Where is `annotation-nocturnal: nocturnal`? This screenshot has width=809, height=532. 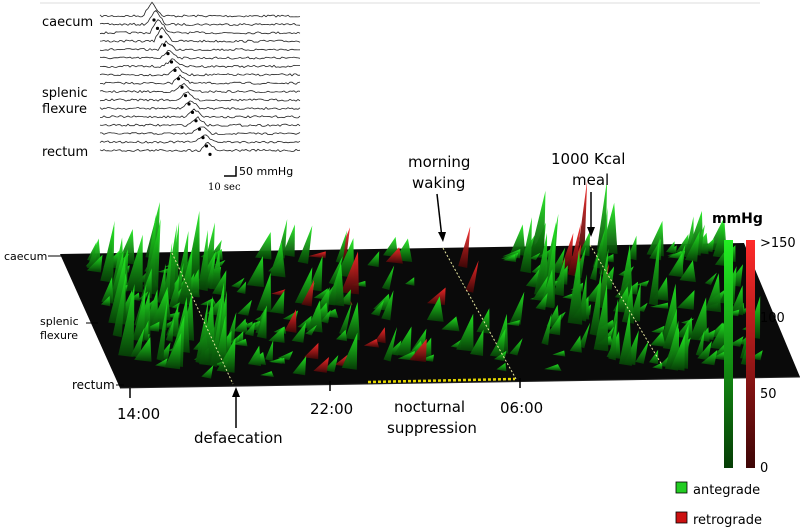
annotation-nocturnal: nocturnal is located at coordinates (429, 407).